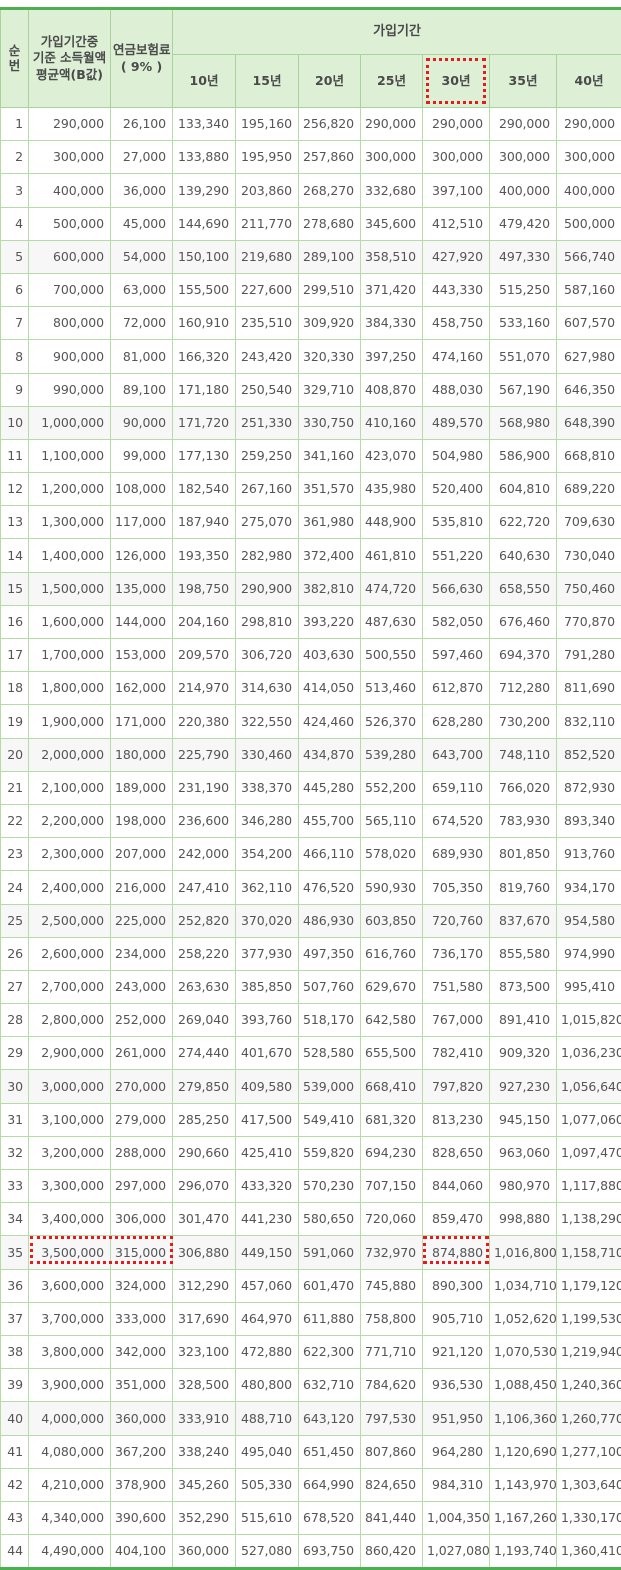 The height and width of the screenshot is (1570, 621). What do you see at coordinates (523, 80) in the screenshot?
I see `header-year-label: 35년` at bounding box center [523, 80].